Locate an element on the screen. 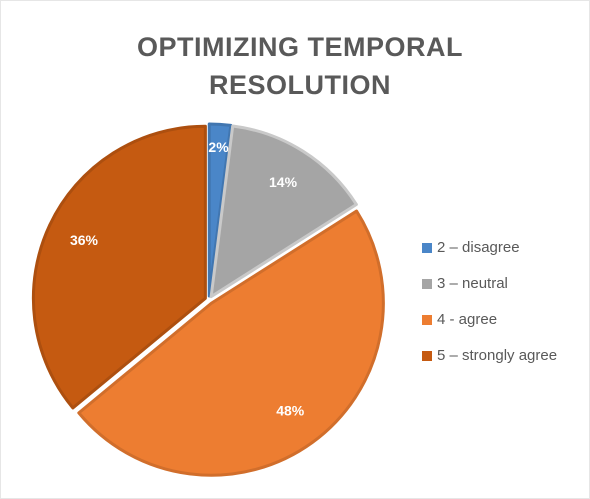 This screenshot has height=499, width=590. chart-title: OPTIMIZING TEMPORAL RESOLUTION is located at coordinates (300, 66).